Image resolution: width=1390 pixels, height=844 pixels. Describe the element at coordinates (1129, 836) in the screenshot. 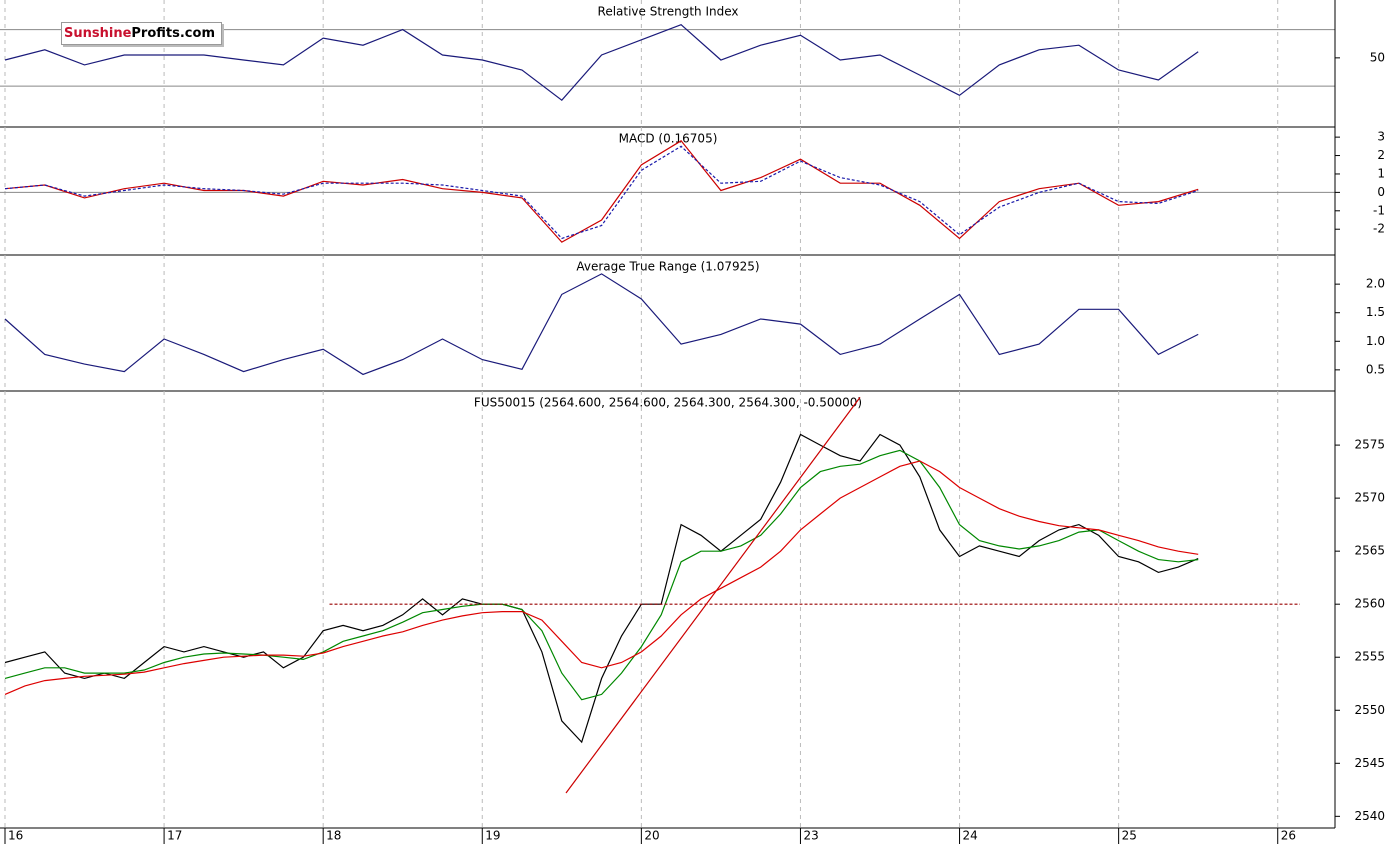

I see `x-tick-label: 25` at that location.